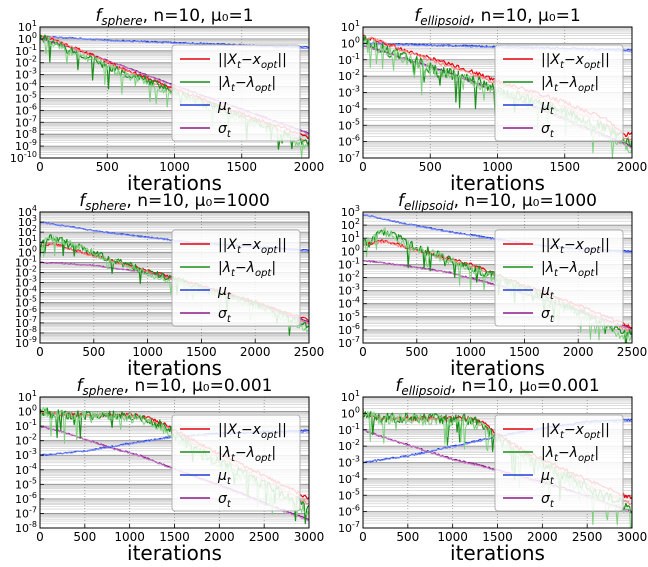 The height and width of the screenshot is (567, 648). What do you see at coordinates (349, 124) in the screenshot?
I see `y-tick-label: 10⁻⁵` at bounding box center [349, 124].